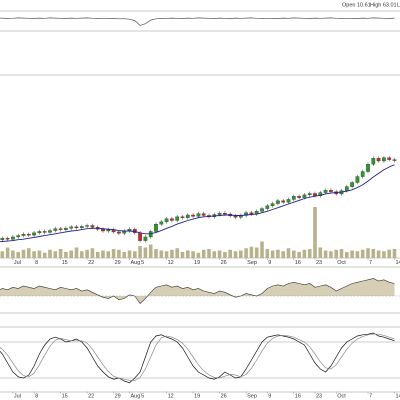  I want to click on oscillator-area, so click(197, 291).